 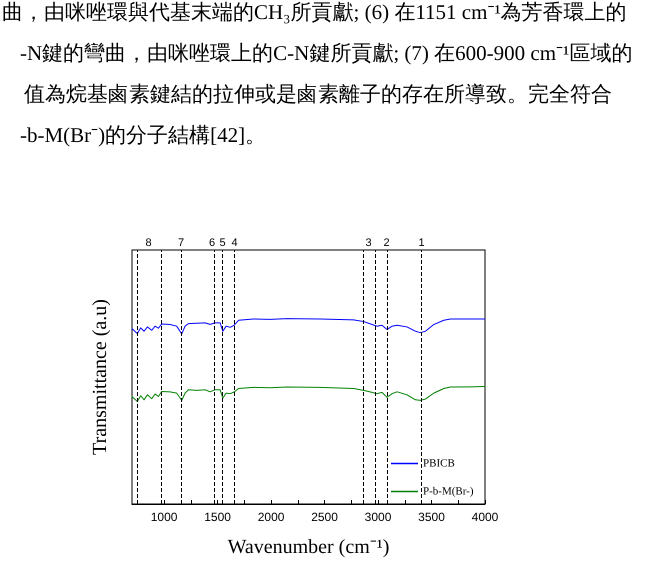 I want to click on x-tick-label: 2000, so click(x=271, y=517).